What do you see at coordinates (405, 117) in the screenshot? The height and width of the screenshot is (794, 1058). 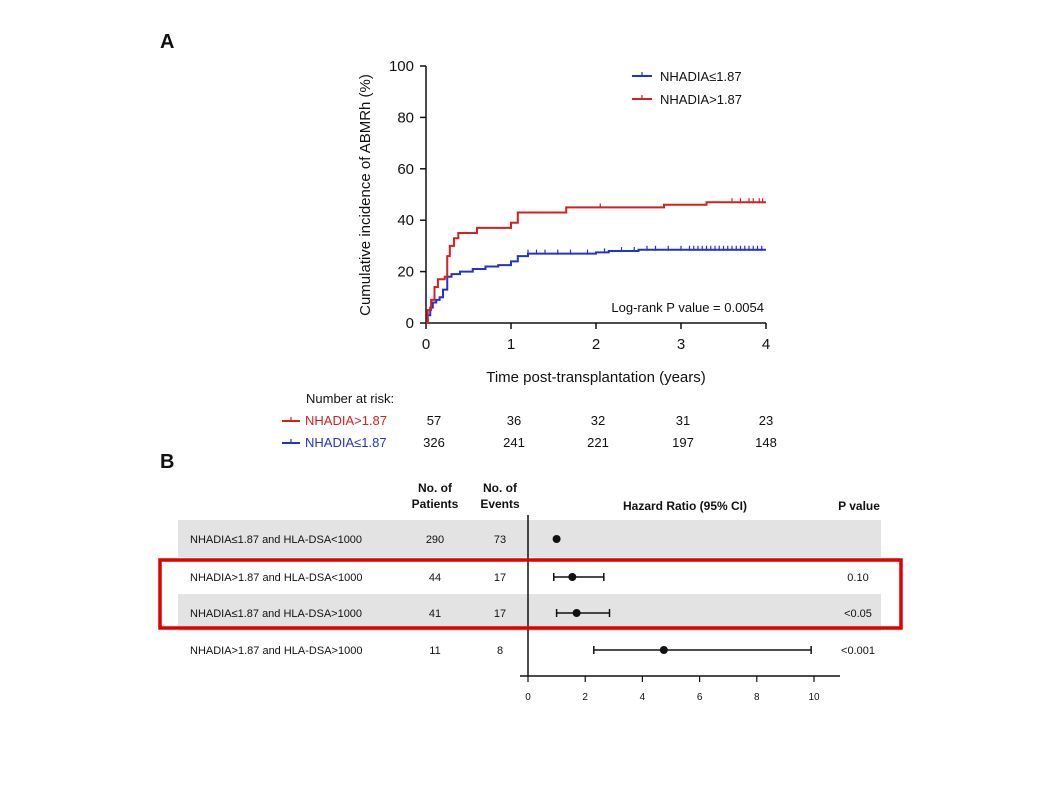 I see `y-tick-label: 80` at bounding box center [405, 117].